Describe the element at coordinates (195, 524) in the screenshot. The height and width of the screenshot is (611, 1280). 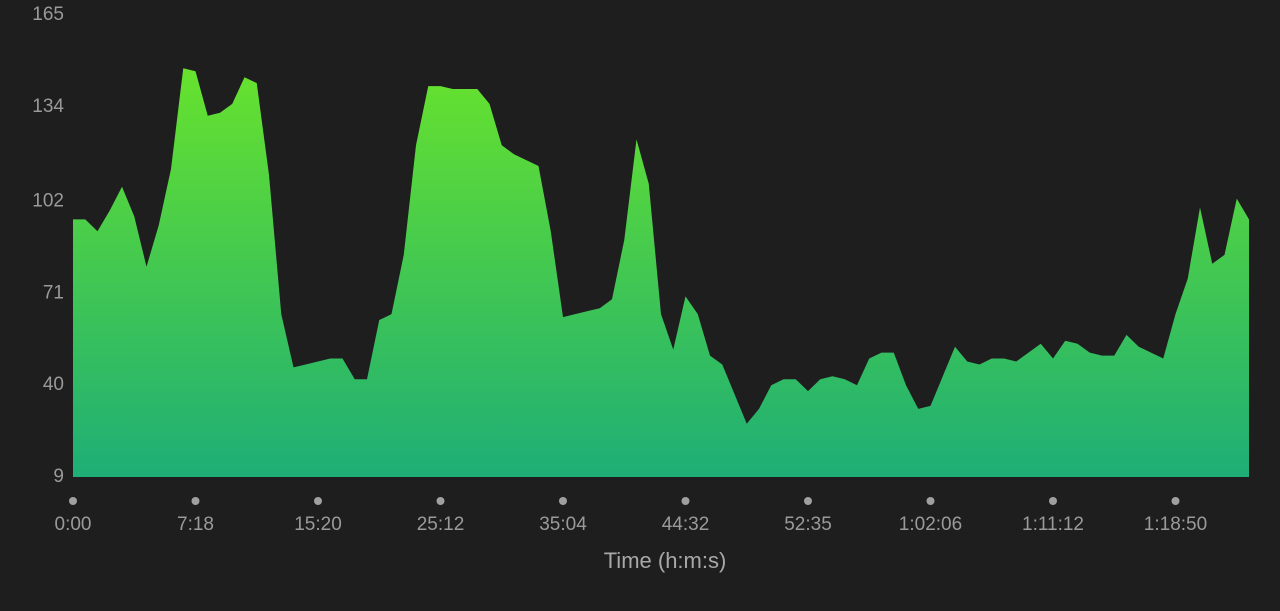
I see `x-tick-label: 7:18` at that location.